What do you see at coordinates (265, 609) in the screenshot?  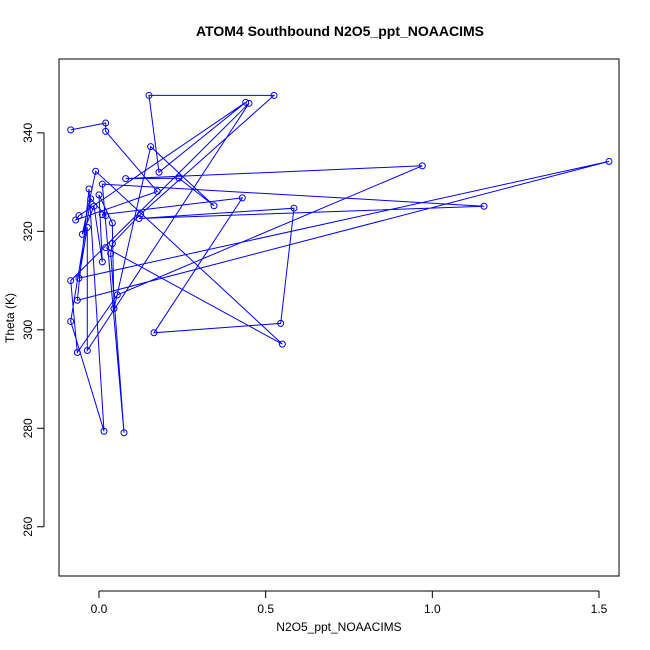 I see `x-tick-label: 0.5` at bounding box center [265, 609].